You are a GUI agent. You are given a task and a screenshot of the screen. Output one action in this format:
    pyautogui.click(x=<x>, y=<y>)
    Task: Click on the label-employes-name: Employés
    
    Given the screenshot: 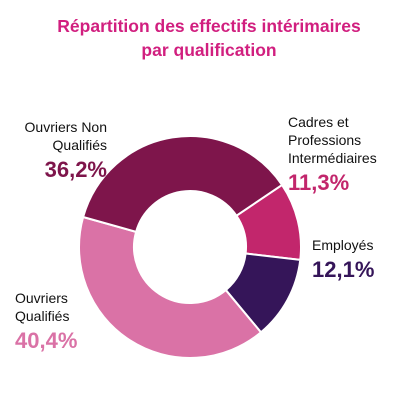 What is the action you would take?
    pyautogui.click(x=343, y=245)
    